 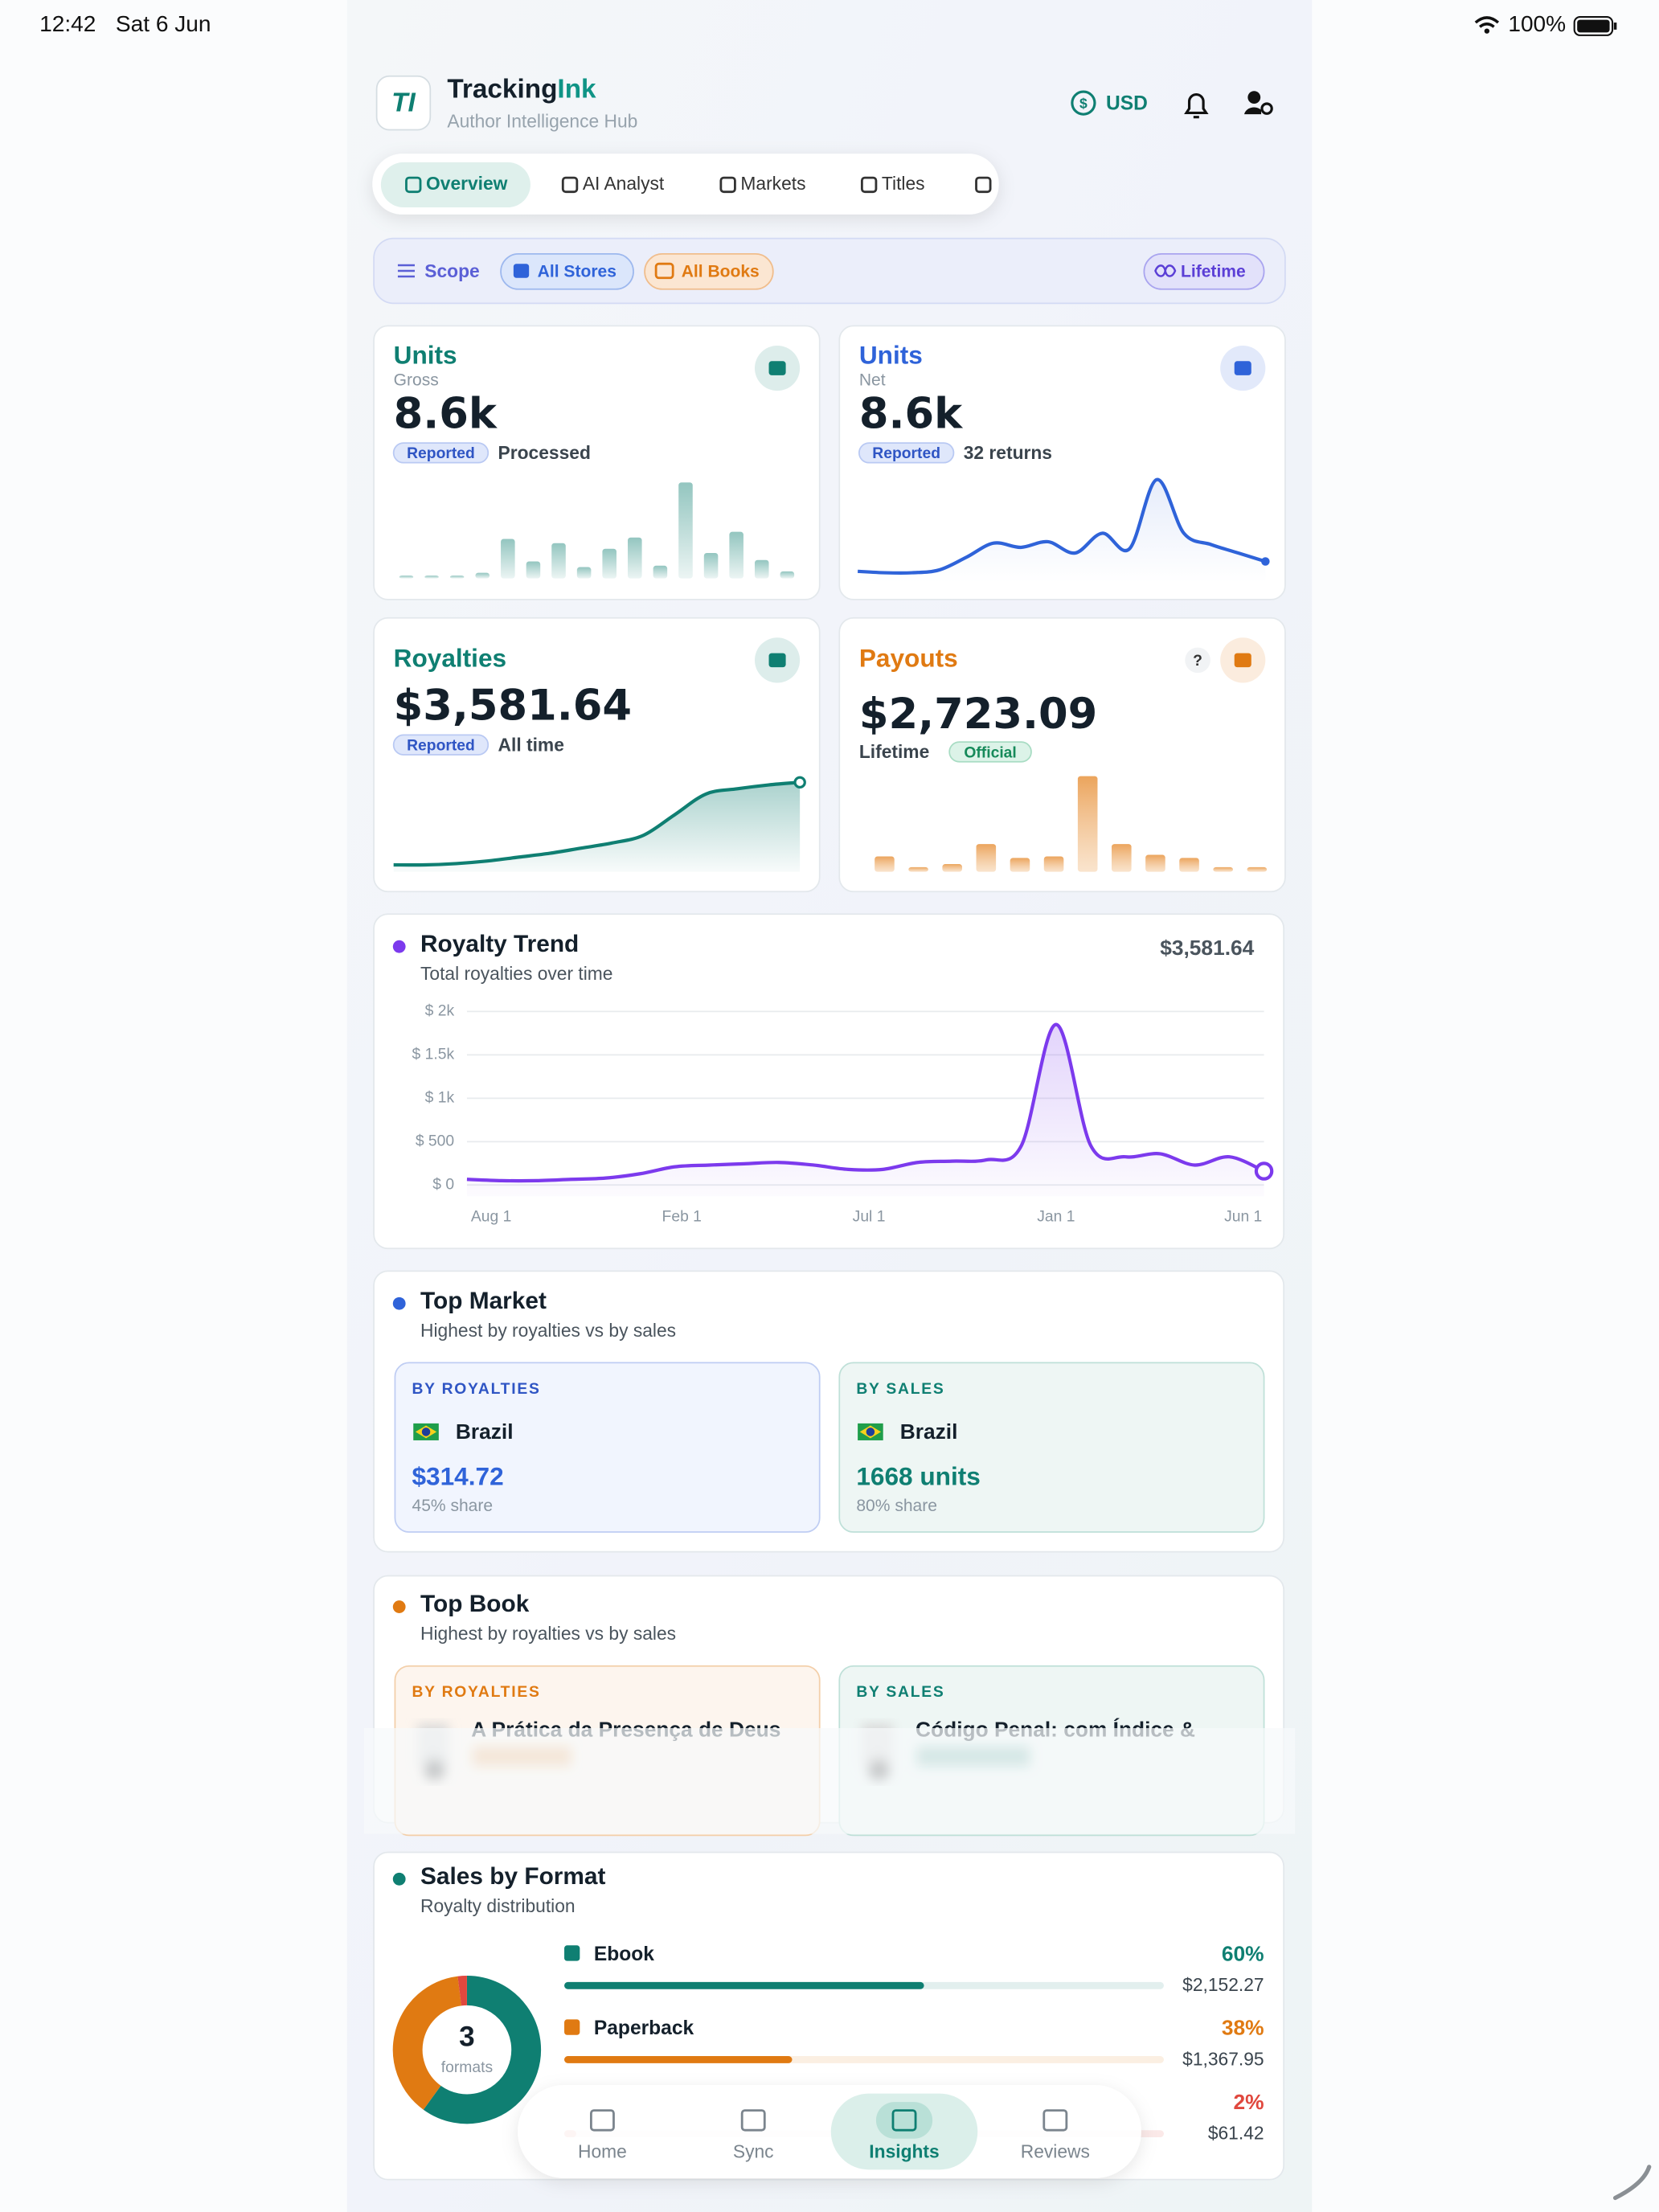 What do you see at coordinates (1061, 526) in the screenshot?
I see `line` at bounding box center [1061, 526].